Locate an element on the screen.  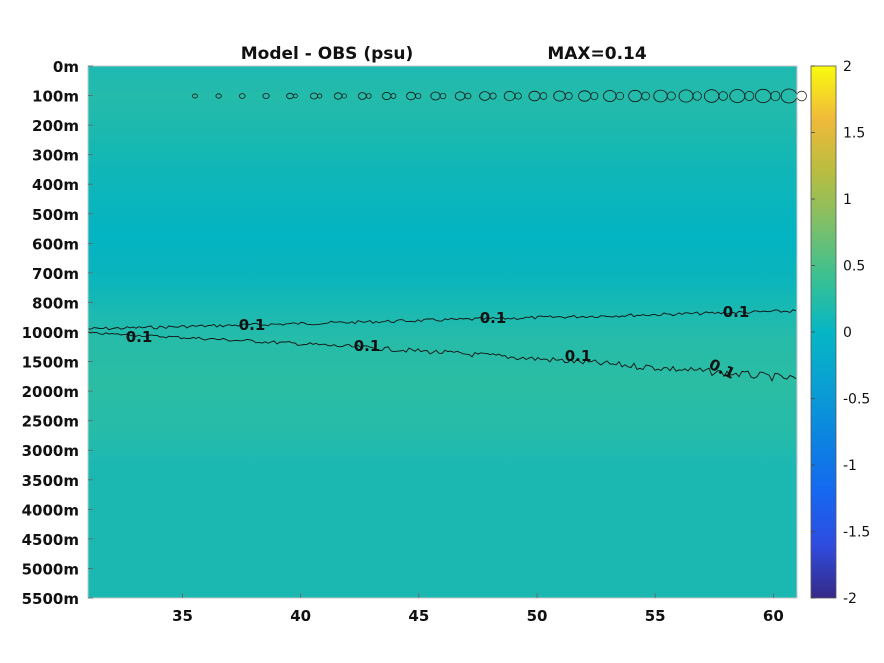
y-tick-label: 500m is located at coordinates (55, 215).